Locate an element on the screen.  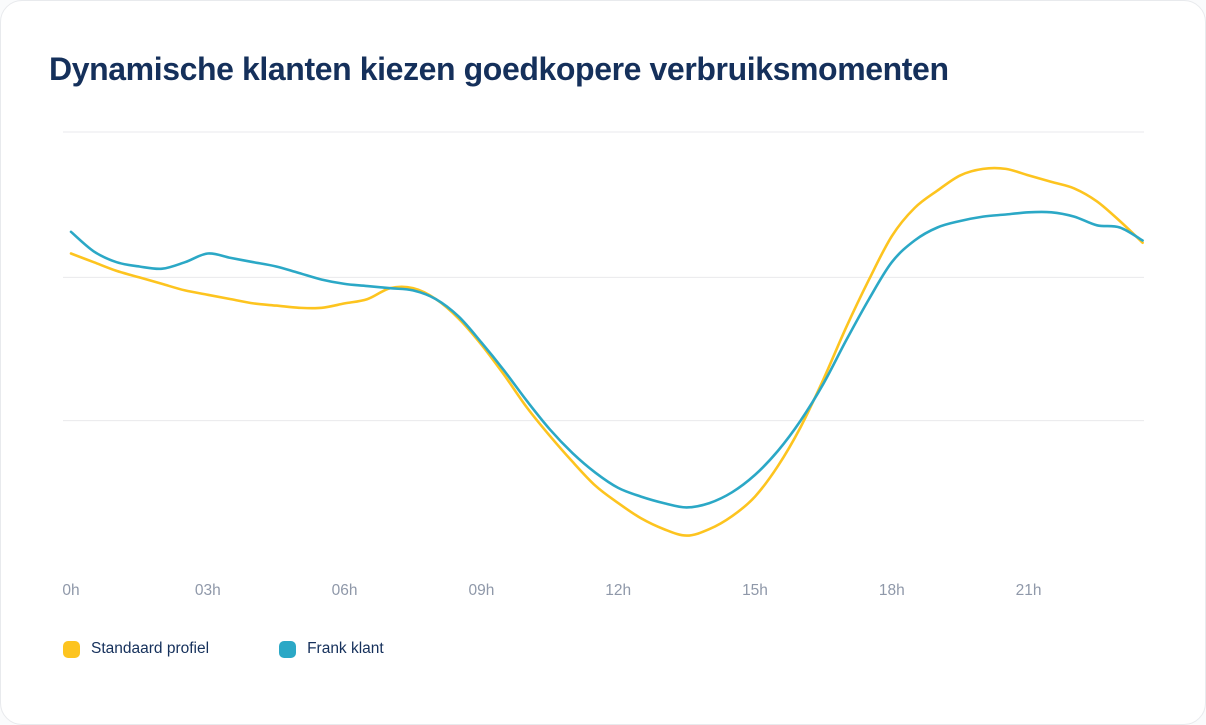
x-tick-label: 06h is located at coordinates (345, 590).